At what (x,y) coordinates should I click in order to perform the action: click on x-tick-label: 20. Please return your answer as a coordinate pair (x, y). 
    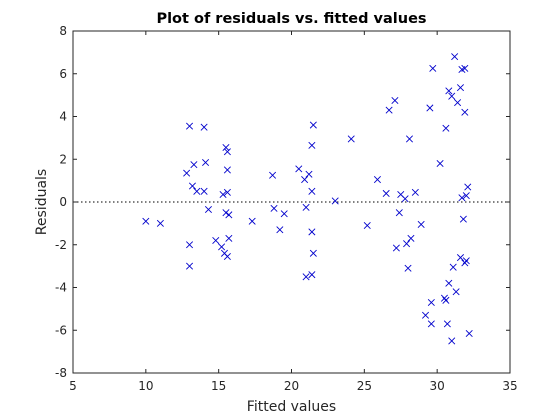
    Looking at the image, I should click on (291, 386).